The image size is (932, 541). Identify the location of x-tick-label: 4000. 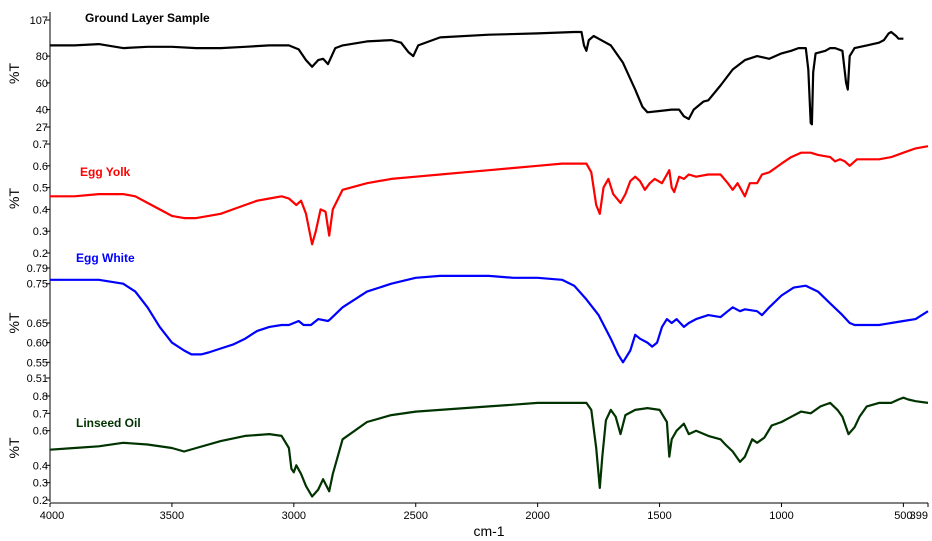
(52, 516).